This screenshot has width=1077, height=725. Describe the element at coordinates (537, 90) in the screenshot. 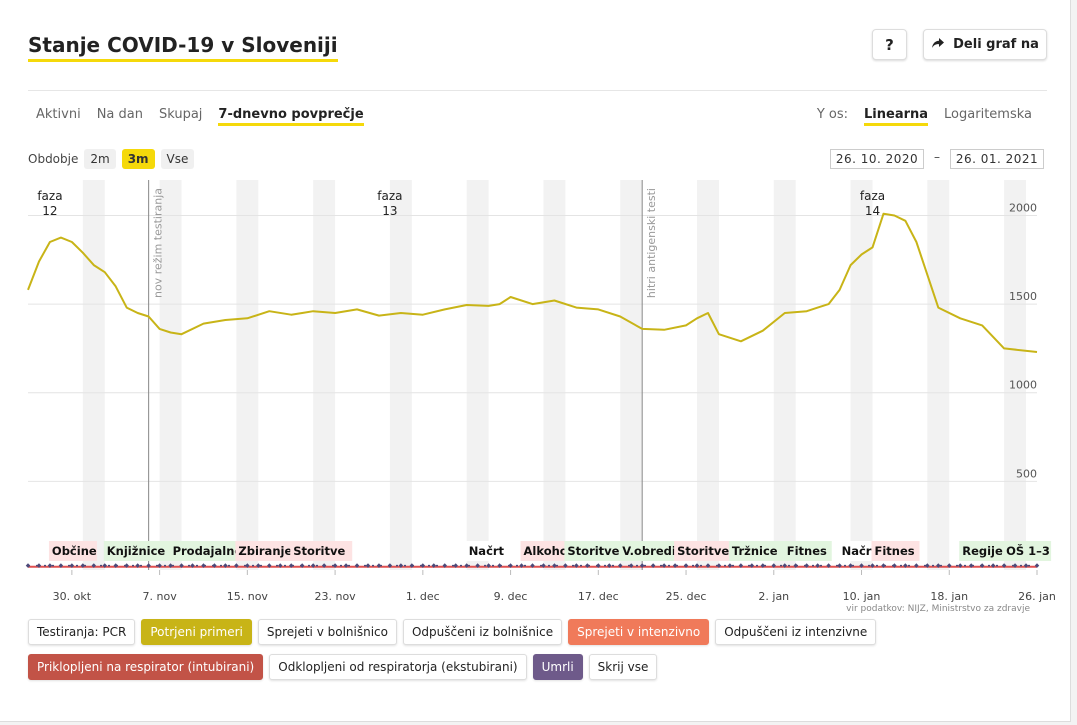

I see `divider` at that location.